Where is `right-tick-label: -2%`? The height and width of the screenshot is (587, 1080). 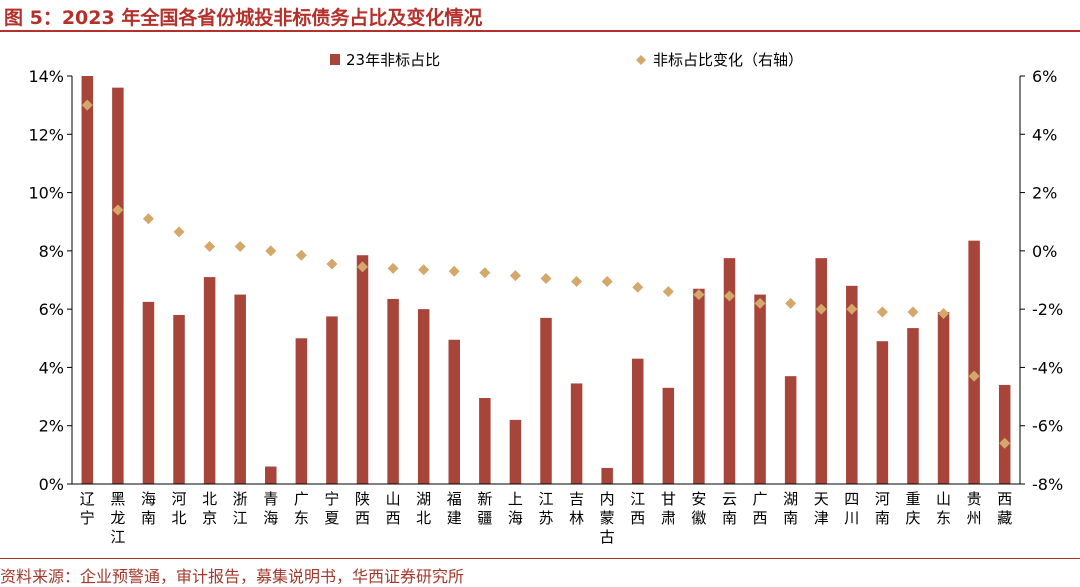 right-tick-label: -2% is located at coordinates (1047, 309).